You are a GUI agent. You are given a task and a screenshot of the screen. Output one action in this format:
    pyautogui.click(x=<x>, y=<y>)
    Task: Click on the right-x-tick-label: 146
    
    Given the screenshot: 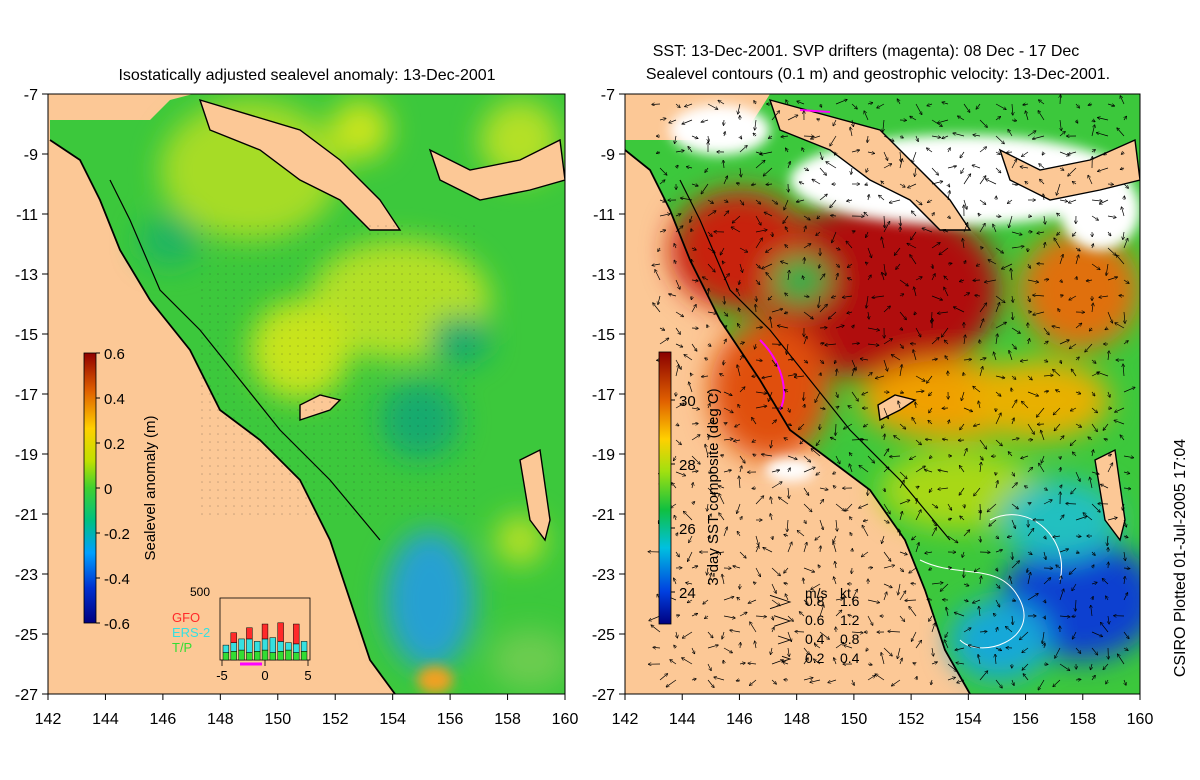 What is the action you would take?
    pyautogui.click(x=739, y=719)
    